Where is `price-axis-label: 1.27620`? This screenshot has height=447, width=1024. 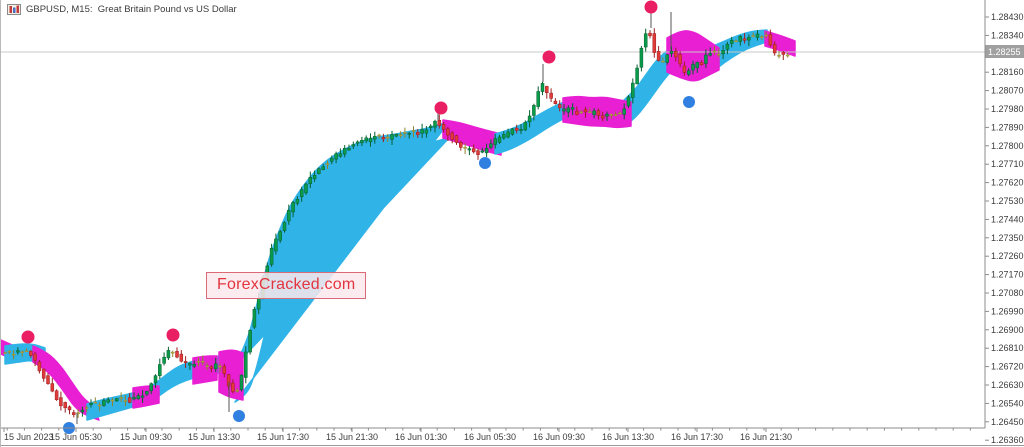
price-axis-label: 1.27620 is located at coordinates (1007, 183).